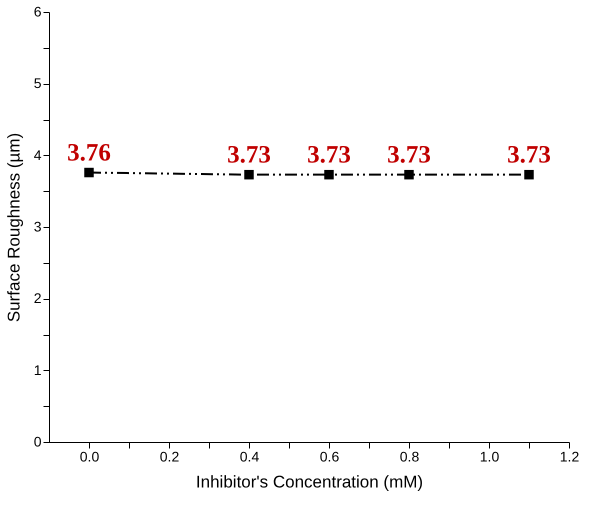  What do you see at coordinates (89, 153) in the screenshot?
I see `data-label: 3.76` at bounding box center [89, 153].